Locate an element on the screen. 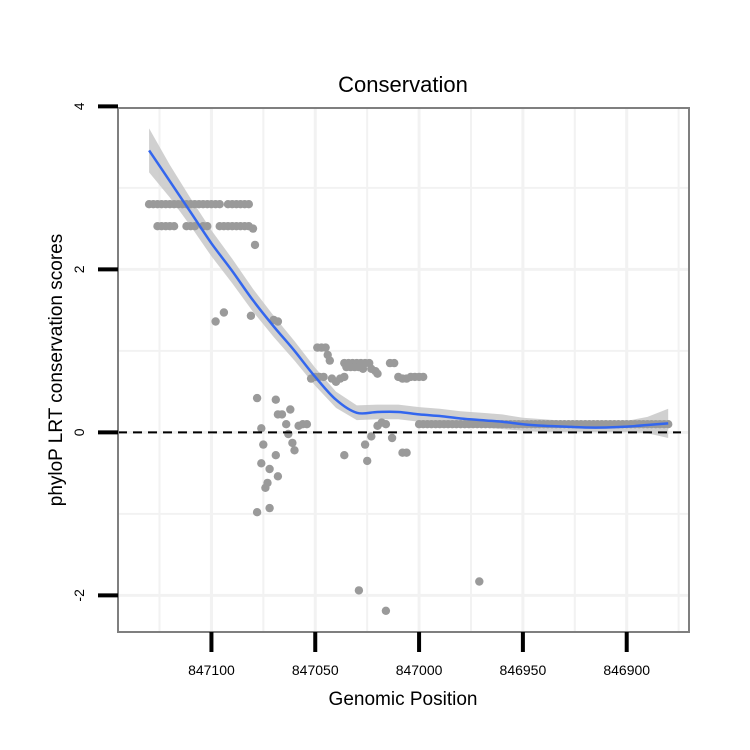  x-axis: 847100 847050 847000 846950 846900 is located at coordinates (419, 655).